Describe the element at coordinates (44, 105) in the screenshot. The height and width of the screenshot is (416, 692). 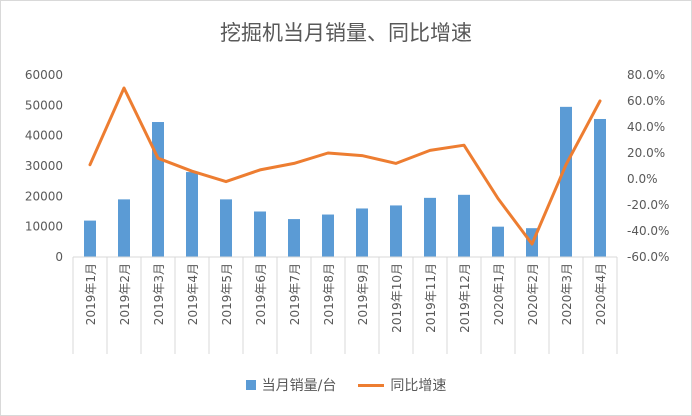
I see `y-left-tick-label: 50000` at that location.